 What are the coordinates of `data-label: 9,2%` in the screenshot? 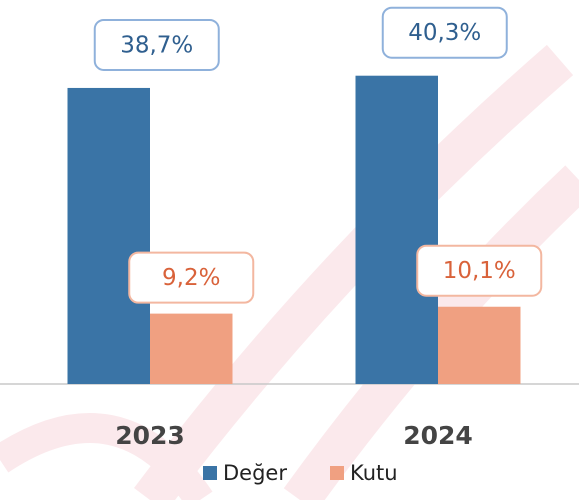 It's located at (191, 278).